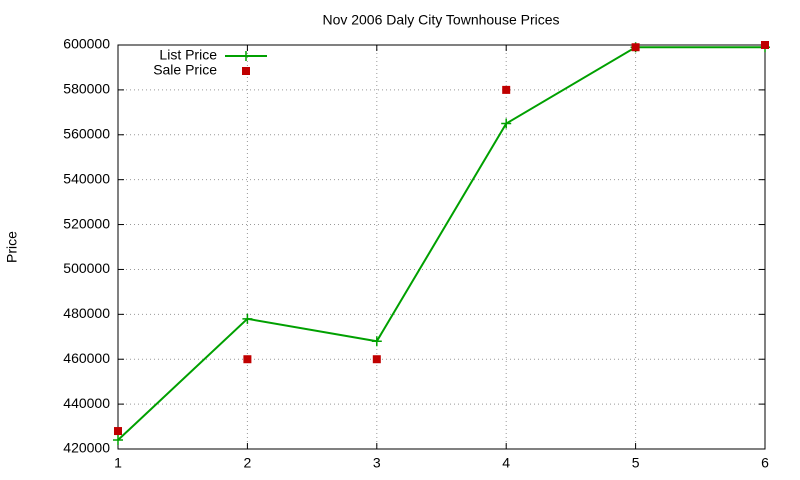 The width and height of the screenshot is (800, 480). Describe the element at coordinates (377, 463) in the screenshot. I see `x-tick-label: 3` at that location.